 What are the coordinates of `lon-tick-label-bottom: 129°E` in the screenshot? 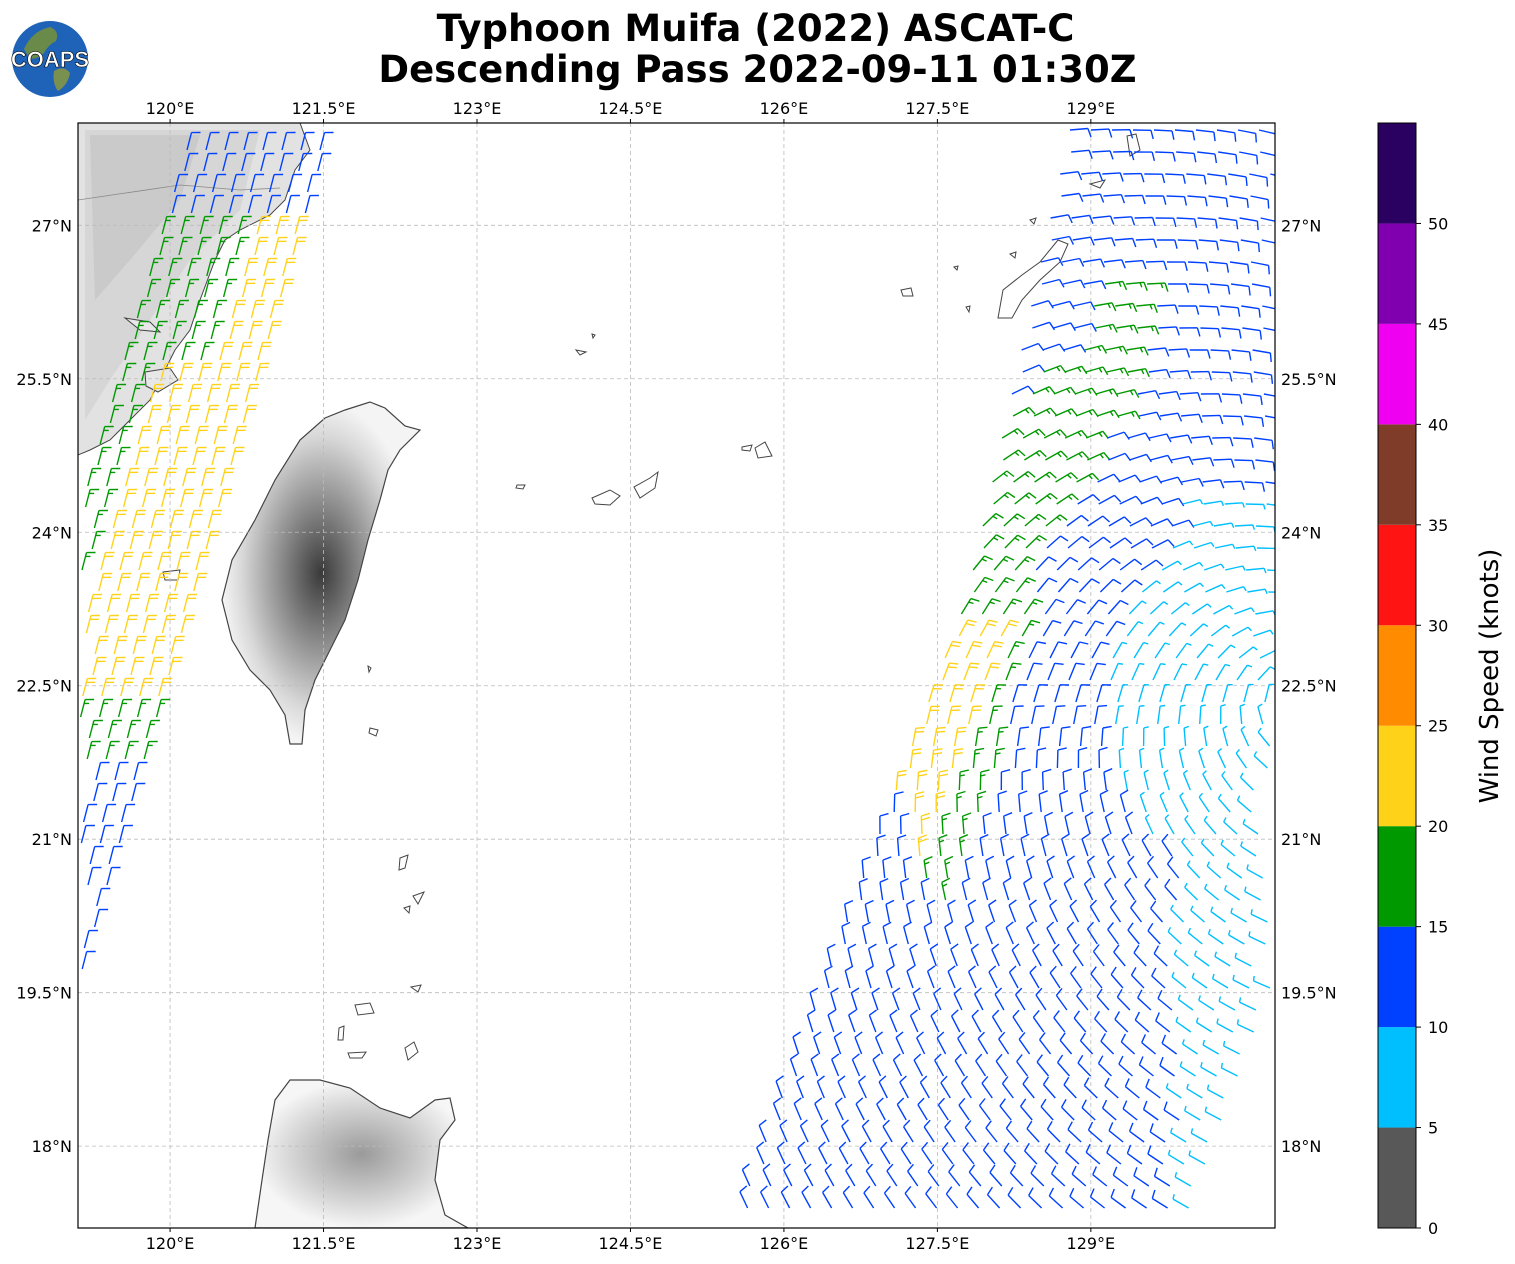 It's located at (1091, 1243).